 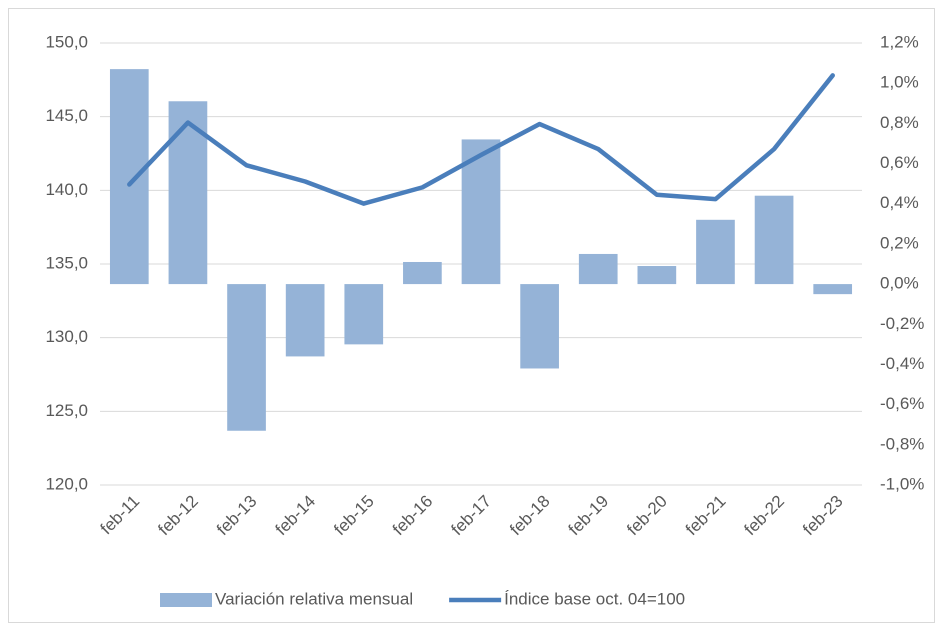 I want to click on legend-label: Variación relativa mensual, so click(x=314, y=598).